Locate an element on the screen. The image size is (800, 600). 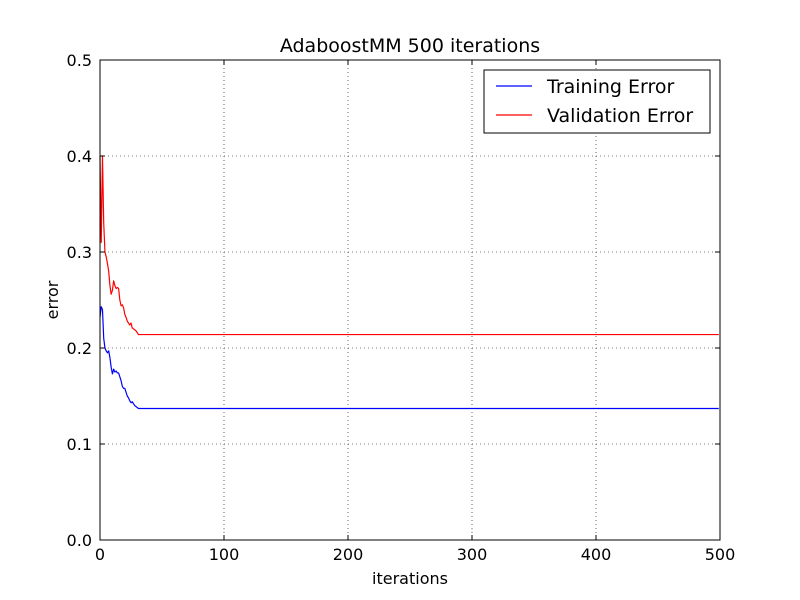
x-axis-label: iterations is located at coordinates (410, 578).